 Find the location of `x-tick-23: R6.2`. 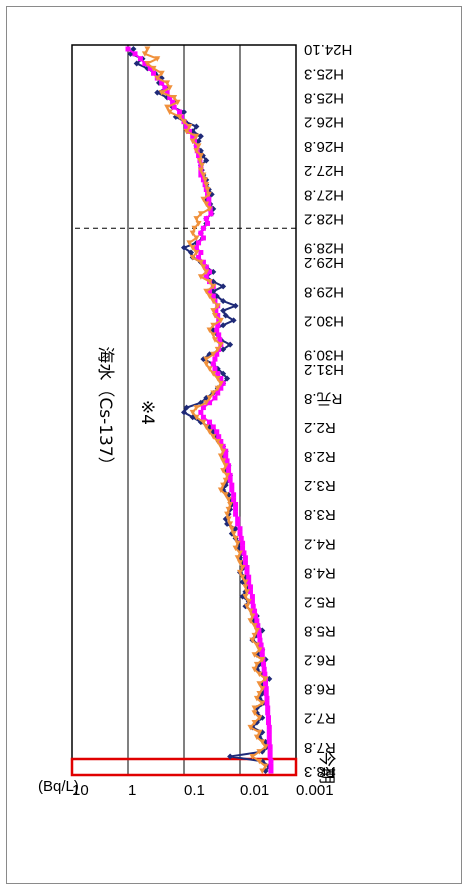

x-tick-23: R6.2 is located at coordinates (320, 660).